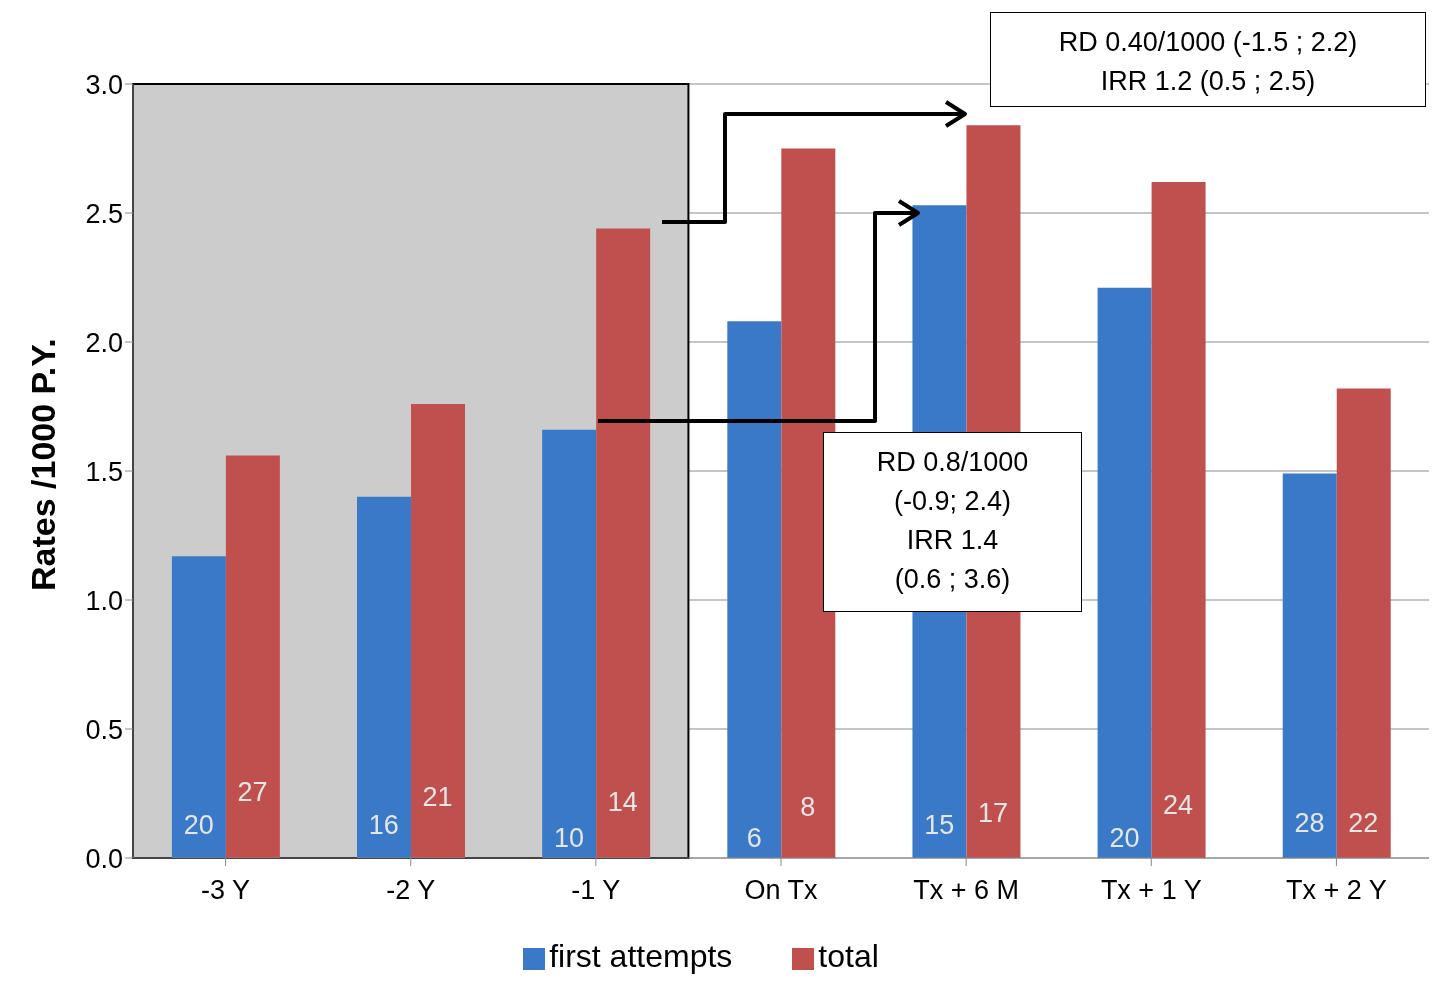 Image resolution: width=1437 pixels, height=1005 pixels. What do you see at coordinates (1336, 890) in the screenshot?
I see `x-tick-label: Tx + 2 Y` at bounding box center [1336, 890].